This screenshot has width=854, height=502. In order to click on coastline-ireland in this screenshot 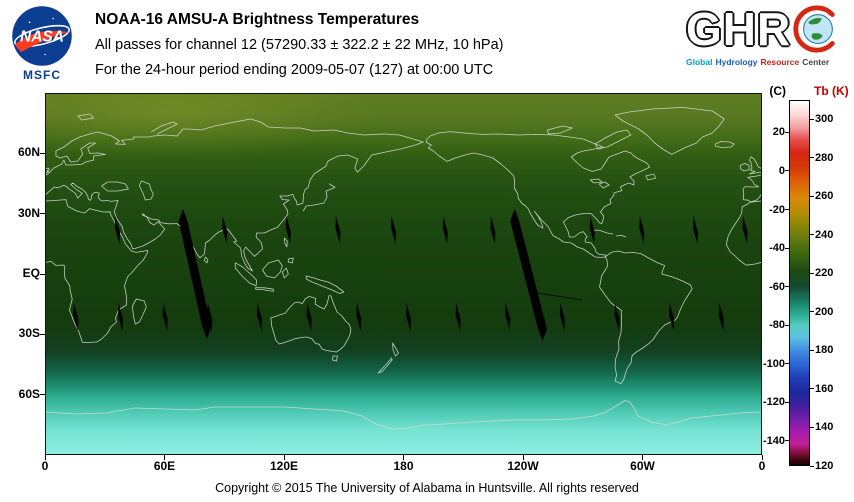, I will do `click(744, 167)`.